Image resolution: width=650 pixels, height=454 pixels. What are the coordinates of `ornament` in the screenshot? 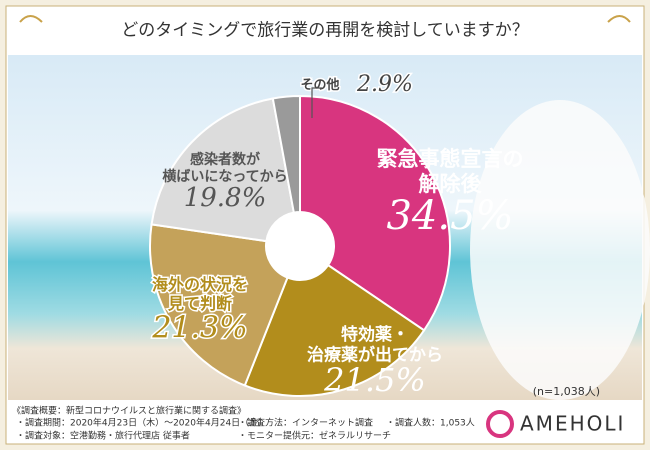 It's located at (325, 19).